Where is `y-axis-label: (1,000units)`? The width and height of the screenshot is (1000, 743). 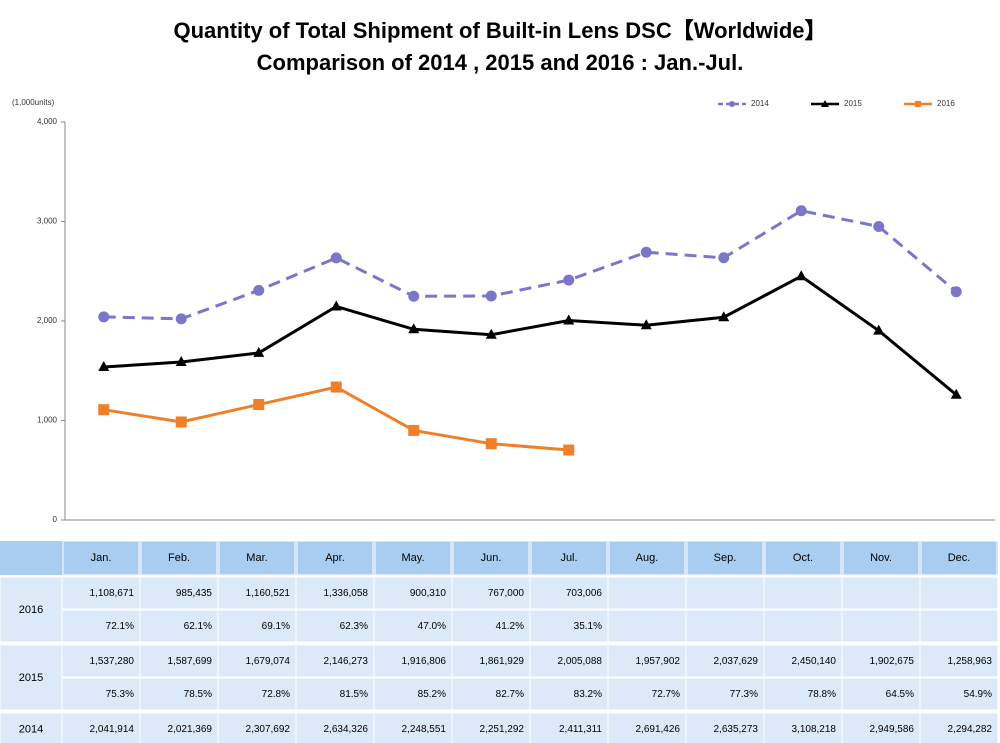 y-axis-label: (1,000units) is located at coordinates (33, 102).